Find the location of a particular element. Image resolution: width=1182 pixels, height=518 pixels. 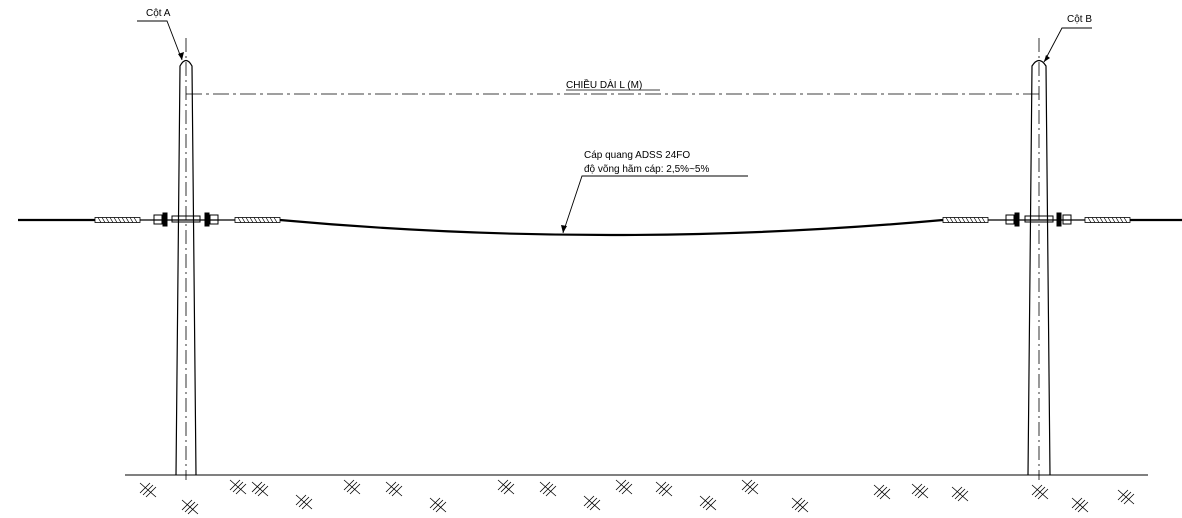

pole-a is located at coordinates (186, 259).